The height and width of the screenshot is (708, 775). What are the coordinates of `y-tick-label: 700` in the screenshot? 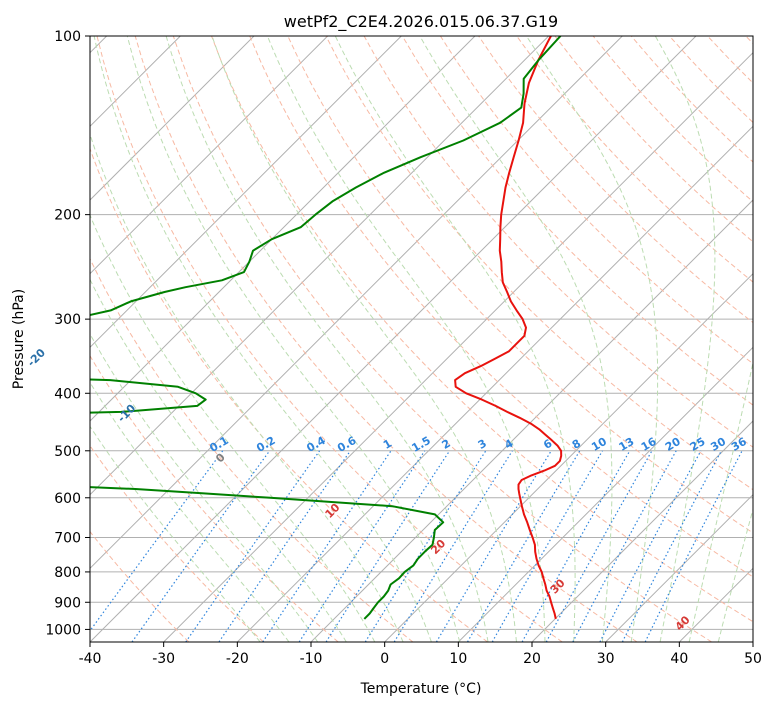 It's located at (67, 539).